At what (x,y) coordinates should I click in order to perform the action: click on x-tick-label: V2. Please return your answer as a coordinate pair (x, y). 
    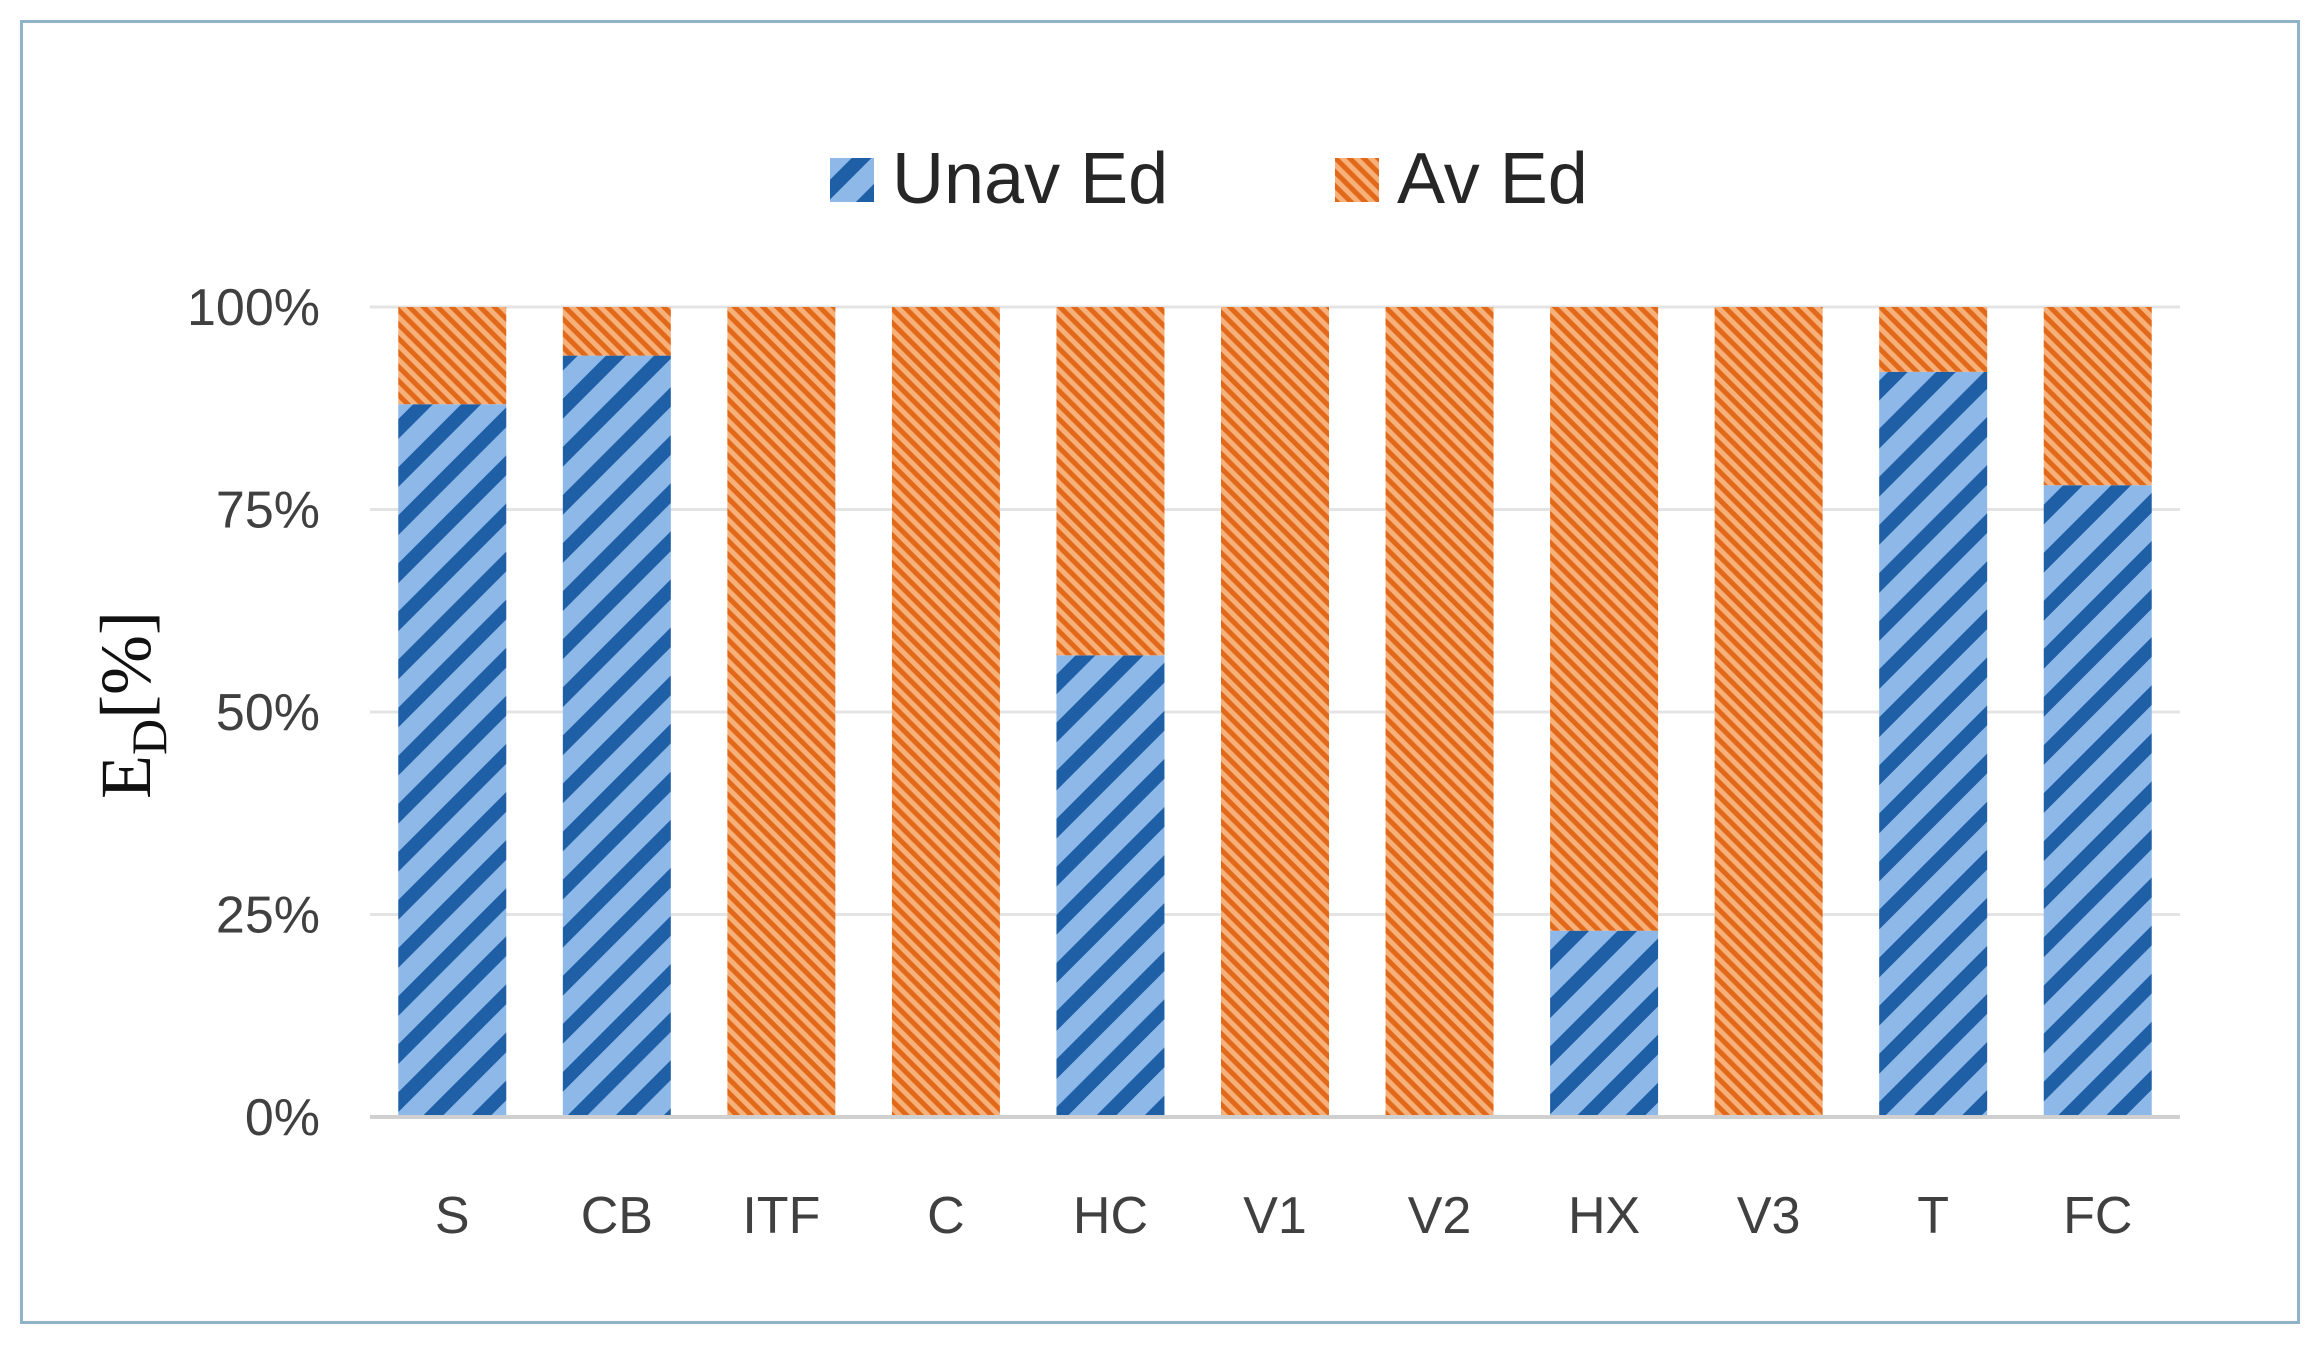
    Looking at the image, I should click on (1440, 1216).